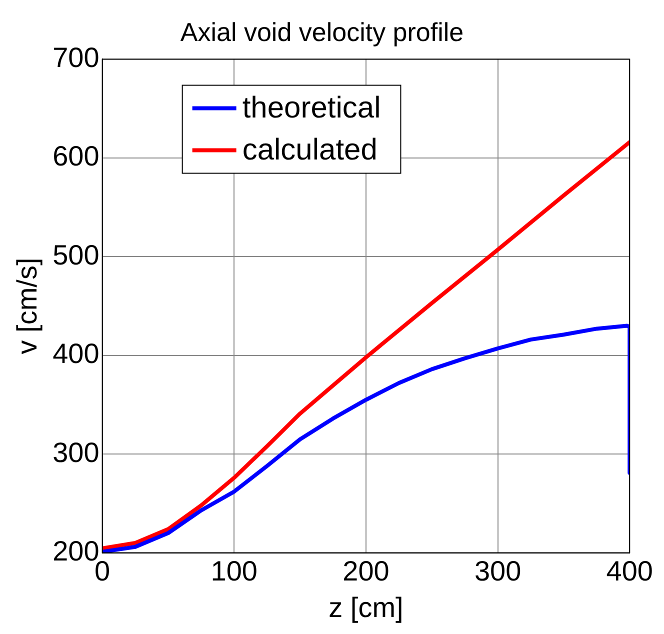 This screenshot has height=634, width=664. I want to click on chart-title: Axial void velocity profile, so click(322, 31).